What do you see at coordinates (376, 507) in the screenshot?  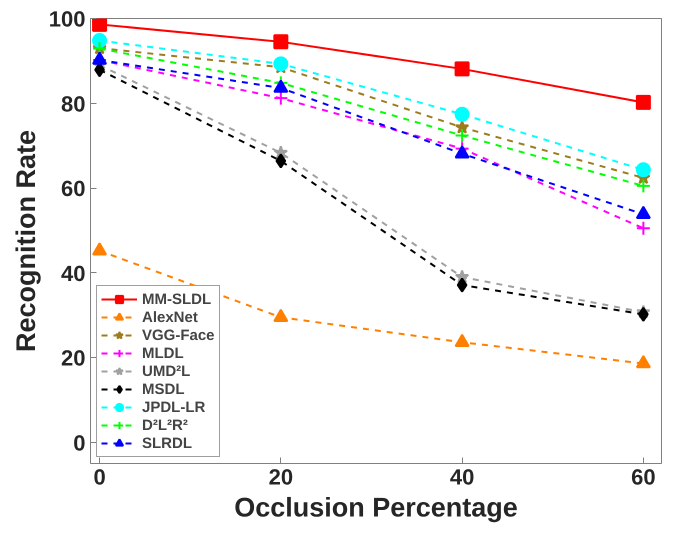 I see `x-axis-title: Occlusion Percentage` at bounding box center [376, 507].